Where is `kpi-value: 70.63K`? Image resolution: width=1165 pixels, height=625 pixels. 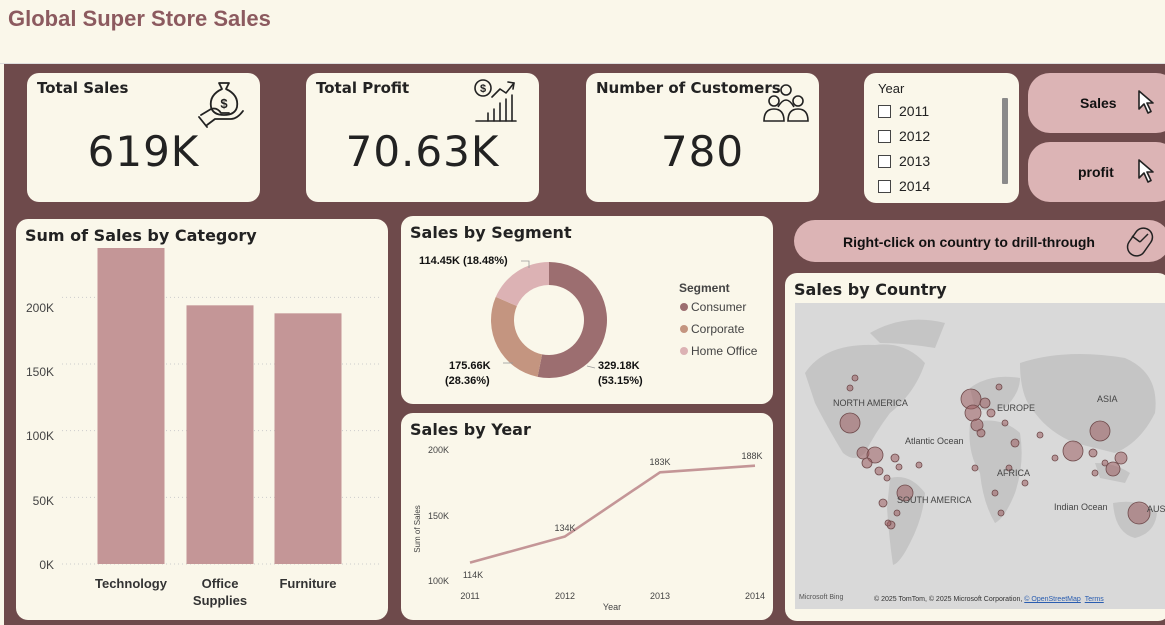 kpi-value: 70.63K is located at coordinates (422, 151).